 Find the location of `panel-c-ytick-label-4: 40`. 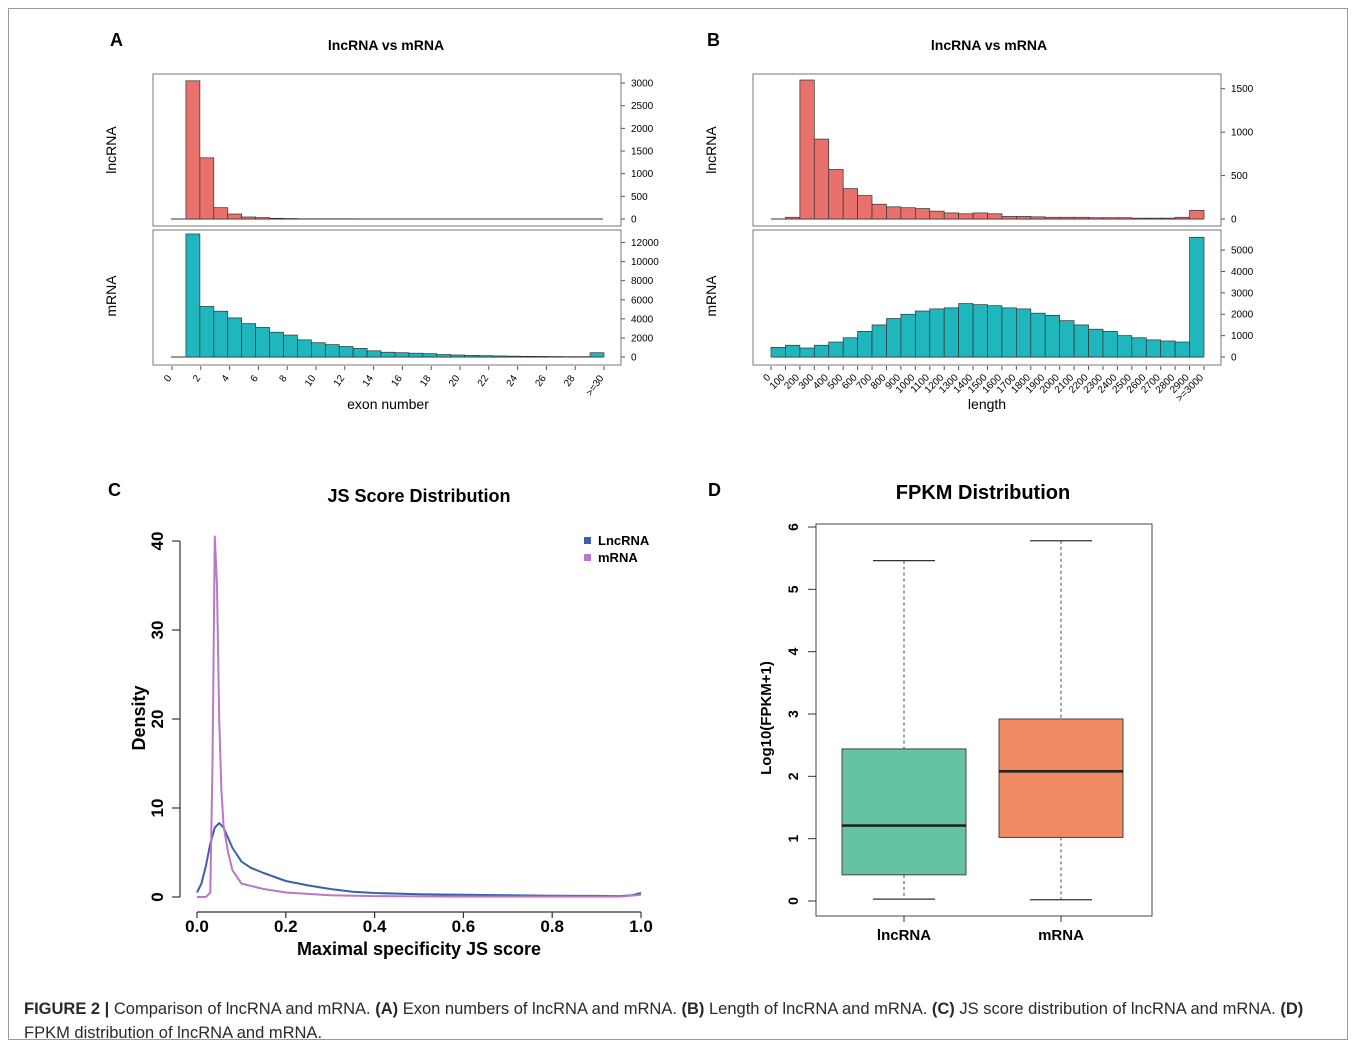

panel-c-ytick-label-4: 40 is located at coordinates (157, 541).